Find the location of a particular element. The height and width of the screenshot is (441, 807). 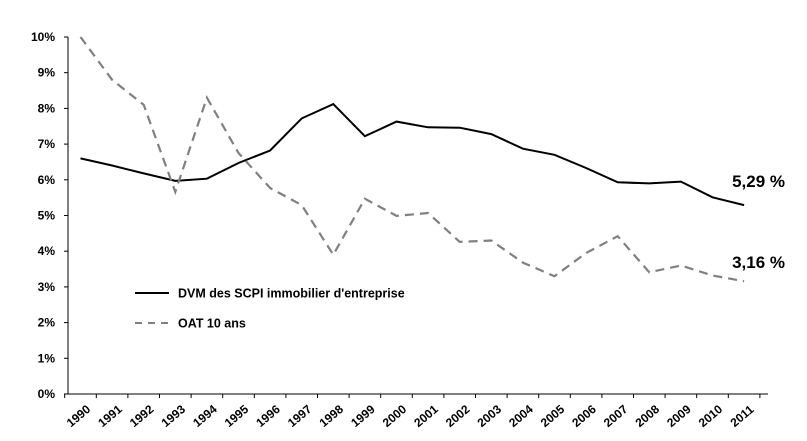

x-tick-label: 2004 is located at coordinates (521, 416).